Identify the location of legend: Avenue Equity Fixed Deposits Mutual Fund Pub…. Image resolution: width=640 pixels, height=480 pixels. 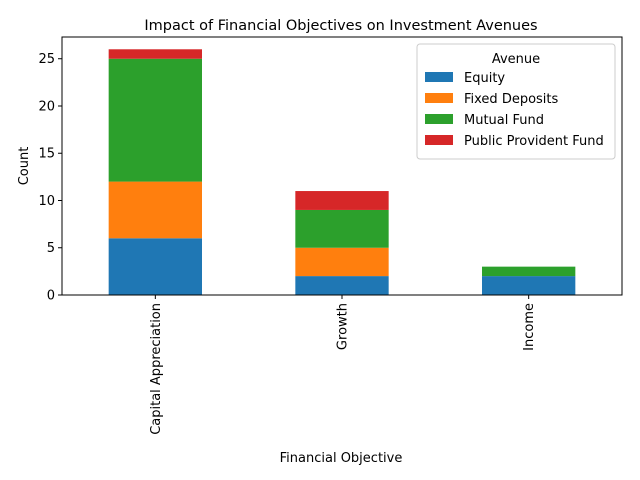
(516, 101).